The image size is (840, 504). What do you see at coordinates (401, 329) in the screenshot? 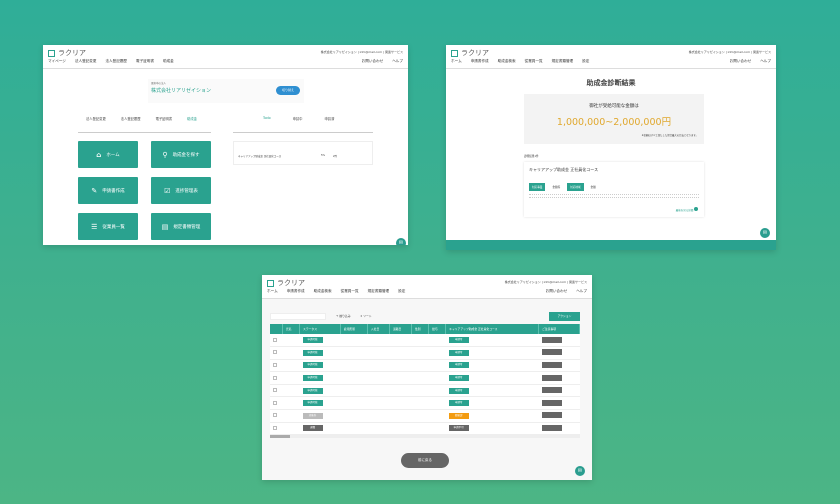
I see `column-header: 退職日` at bounding box center [401, 329].